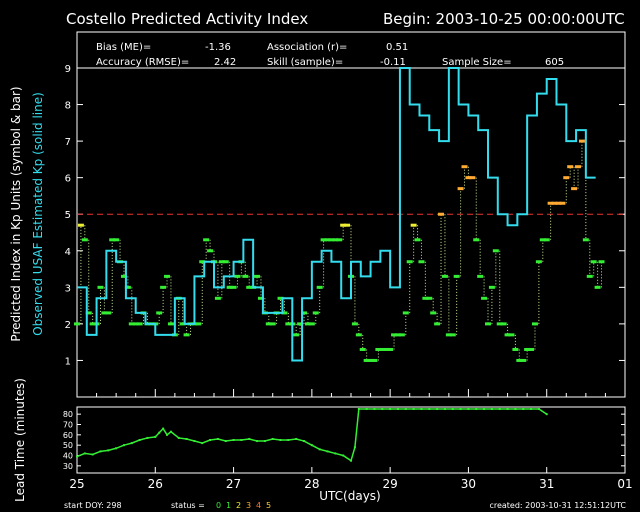  I want to click on start-doy: start DOY: 298, so click(93, 505).